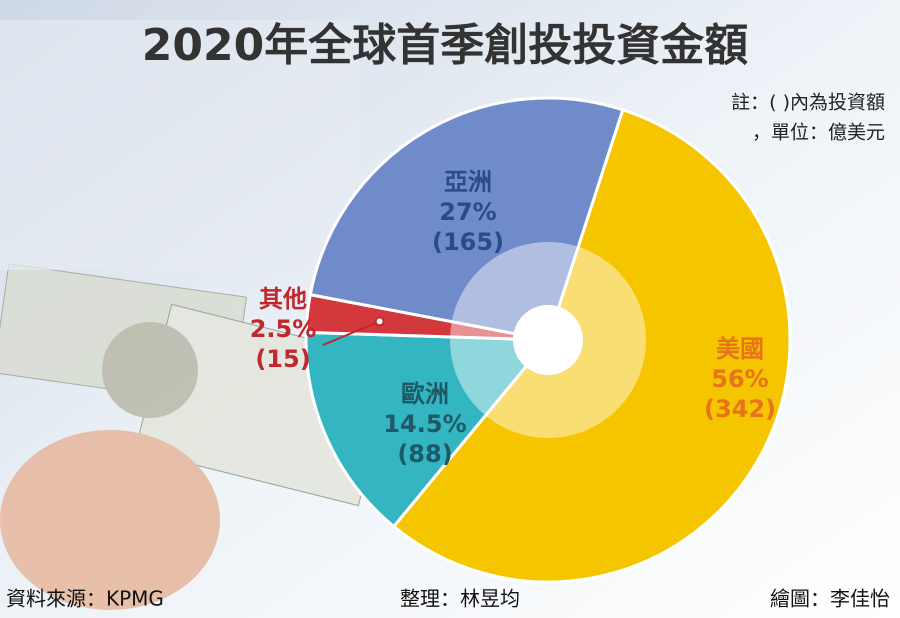 The image size is (900, 618). What do you see at coordinates (739, 379) in the screenshot?
I see `slice-percent: 56%` at bounding box center [739, 379].